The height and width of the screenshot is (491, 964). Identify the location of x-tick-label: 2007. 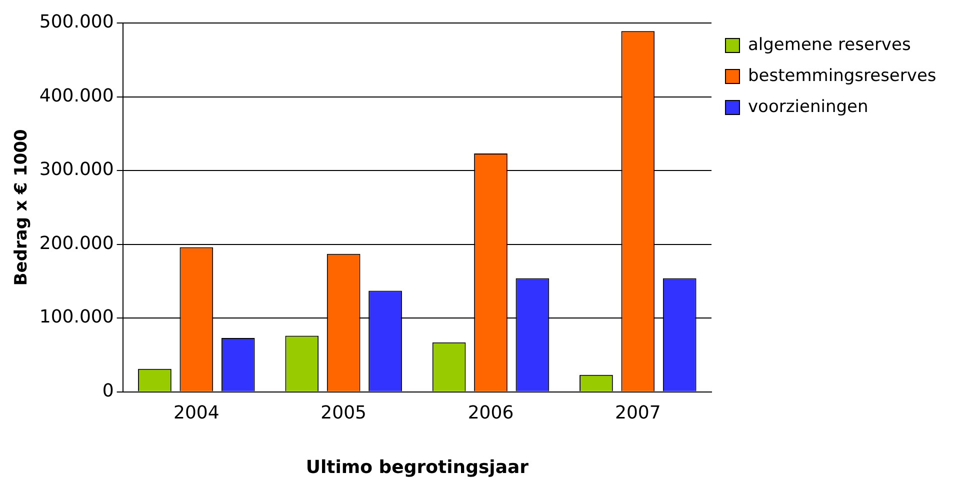
(638, 413).